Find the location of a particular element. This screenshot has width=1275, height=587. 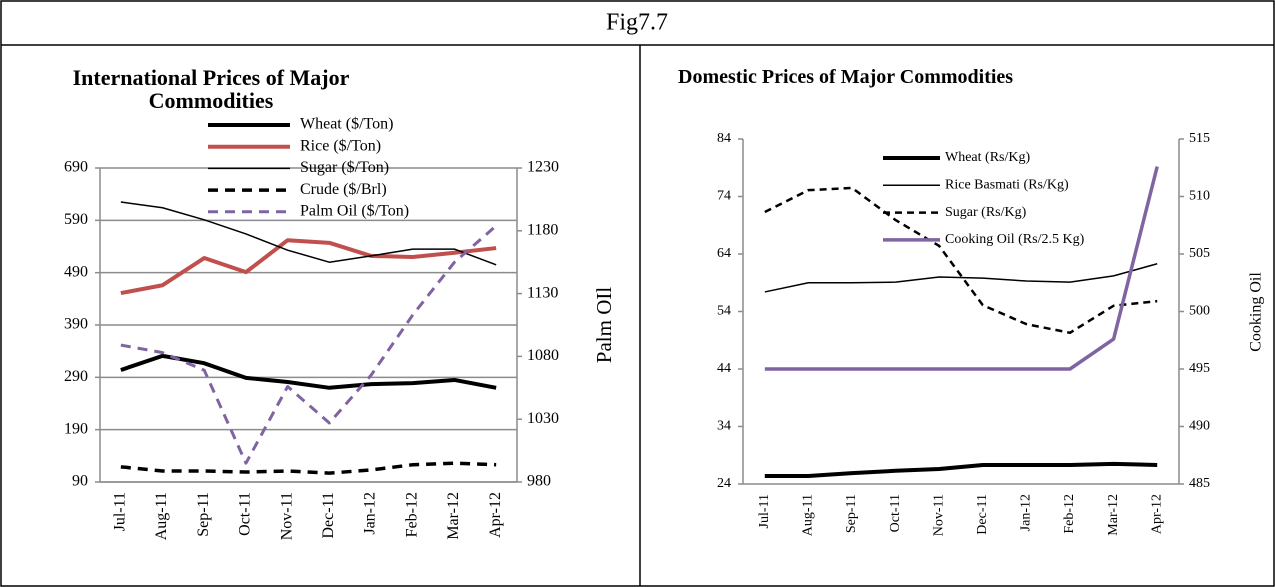

y2-tick-label: 505 is located at coordinates (1199, 253).